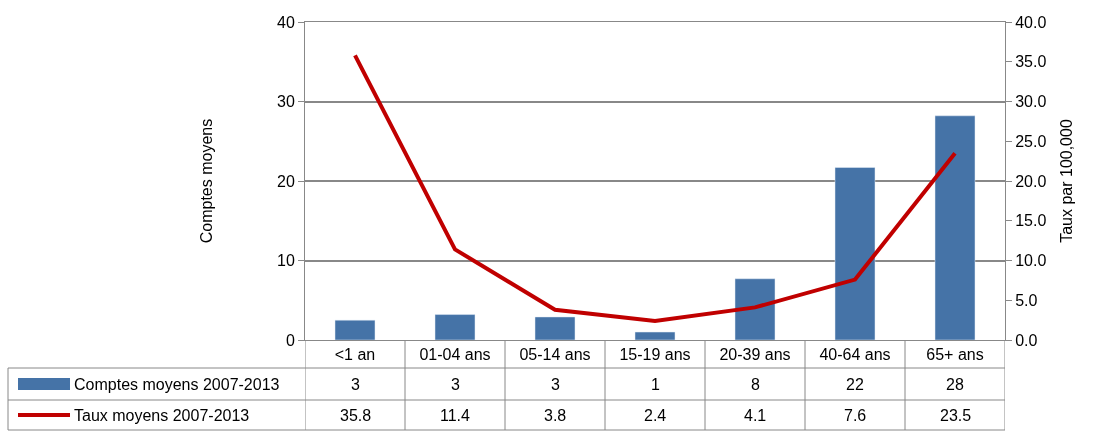 Image resolution: width=1117 pixels, height=431 pixels. Describe the element at coordinates (455, 415) in the screenshot. I see `data-label: 11.4` at that location.